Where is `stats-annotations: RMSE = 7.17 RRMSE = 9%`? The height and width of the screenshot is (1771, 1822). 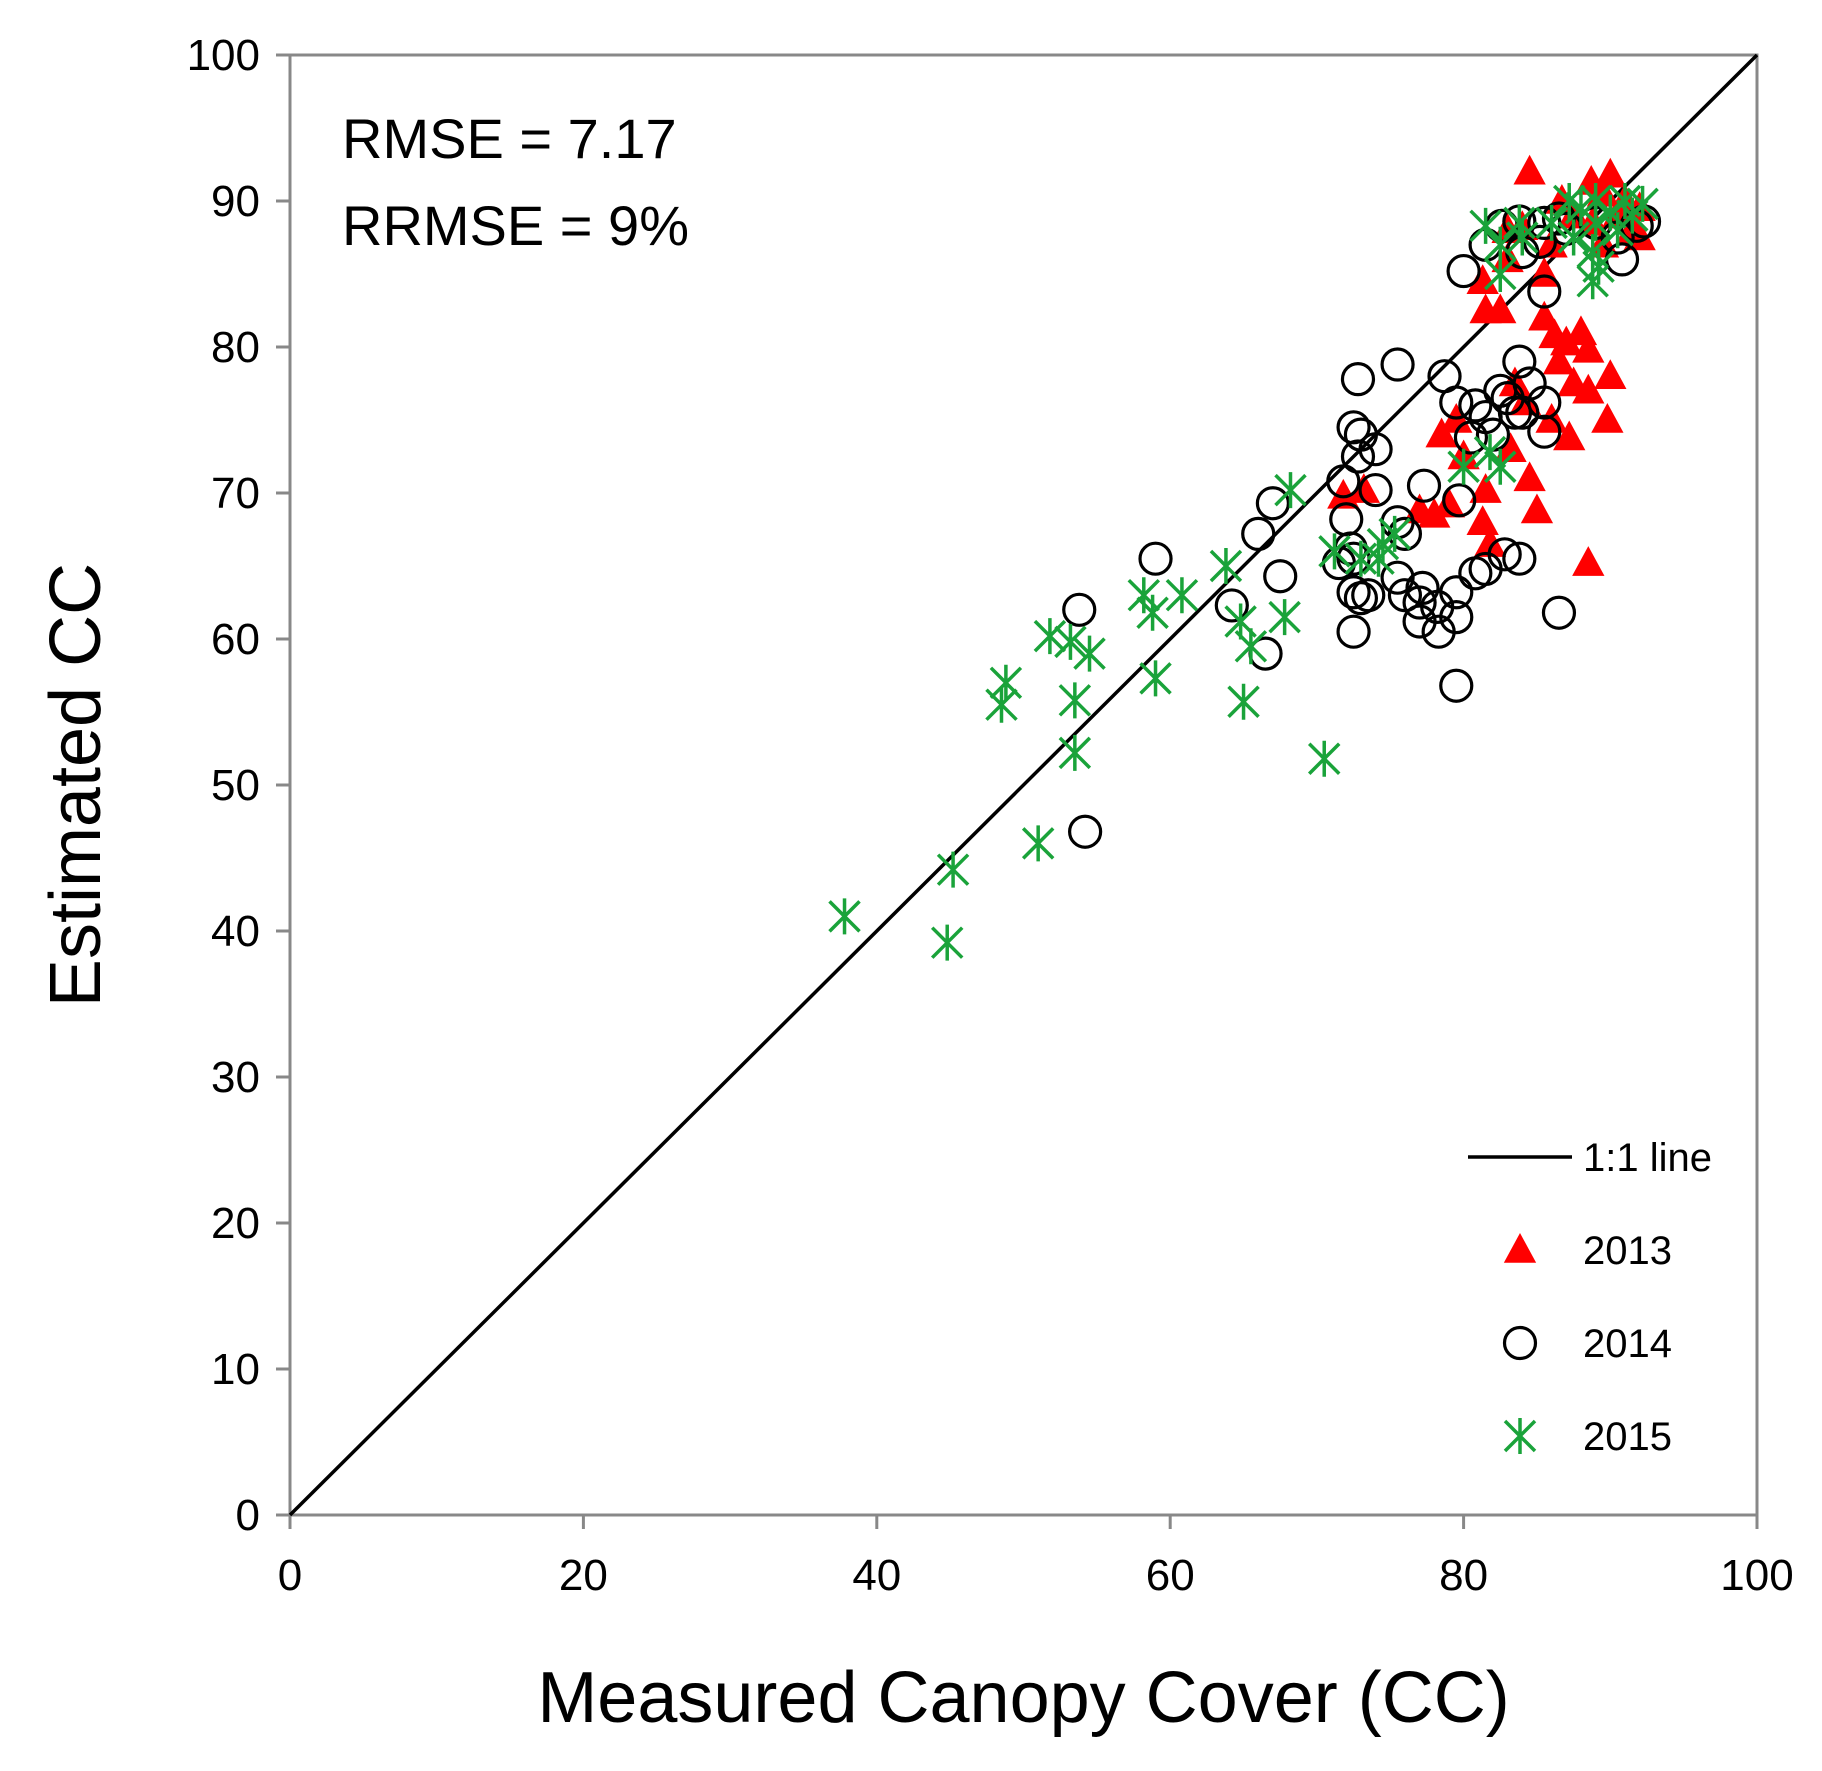 stats-annotations: RMSE = 7.17 RRMSE = 9% is located at coordinates (515, 182).